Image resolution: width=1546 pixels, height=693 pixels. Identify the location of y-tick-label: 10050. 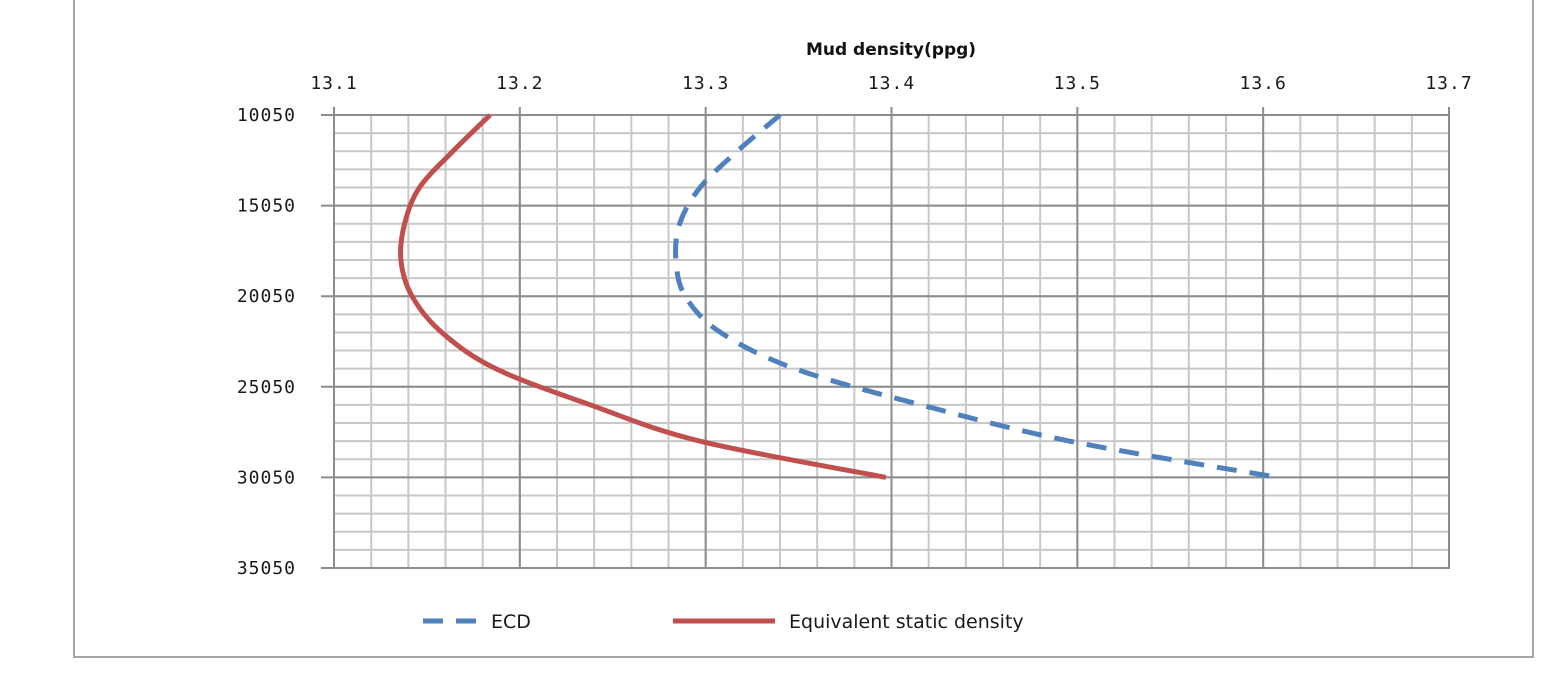
(266, 115).